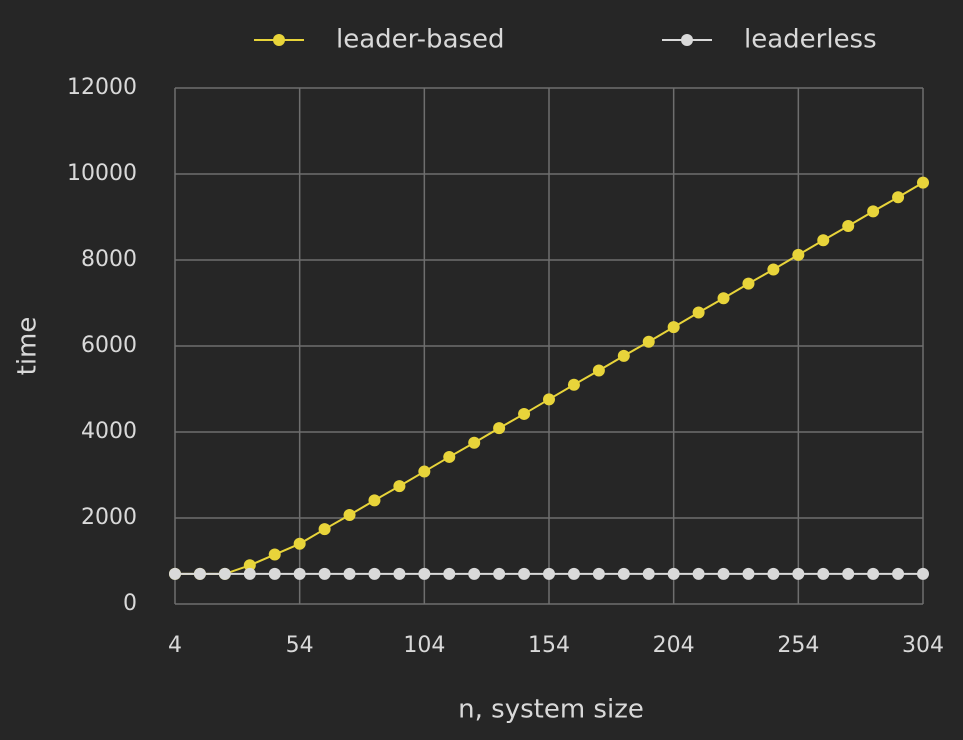  What do you see at coordinates (420, 40) in the screenshot?
I see `legend-label: leader-based` at bounding box center [420, 40].